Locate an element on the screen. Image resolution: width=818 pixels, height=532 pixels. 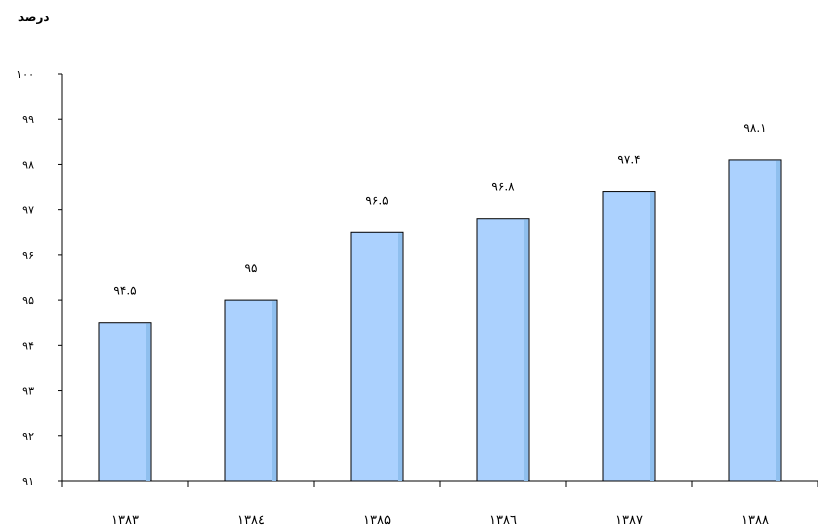
data-label: ۹۷.۴ is located at coordinates (628, 160).